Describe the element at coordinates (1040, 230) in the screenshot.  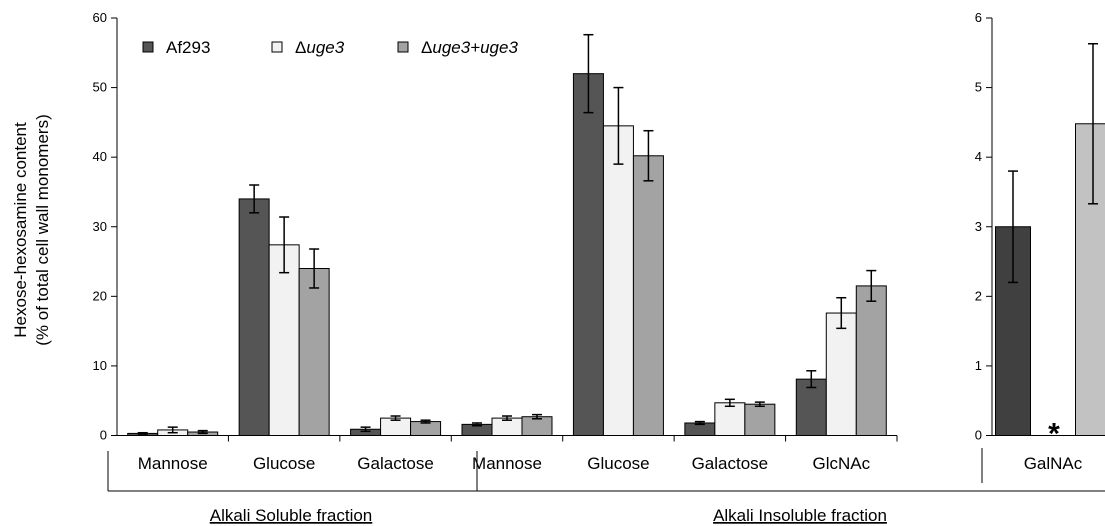
I see `galnac-plot: 0 1 2 3 4 5 6 *` at that location.